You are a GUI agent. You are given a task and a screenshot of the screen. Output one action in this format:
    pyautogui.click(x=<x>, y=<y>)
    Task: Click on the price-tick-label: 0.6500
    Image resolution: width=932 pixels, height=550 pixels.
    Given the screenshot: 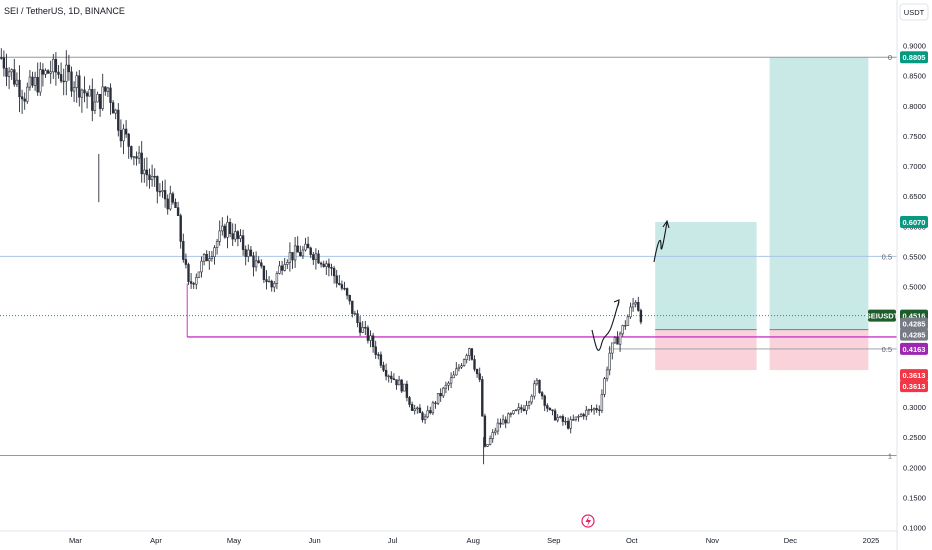 What is the action you would take?
    pyautogui.click(x=914, y=196)
    